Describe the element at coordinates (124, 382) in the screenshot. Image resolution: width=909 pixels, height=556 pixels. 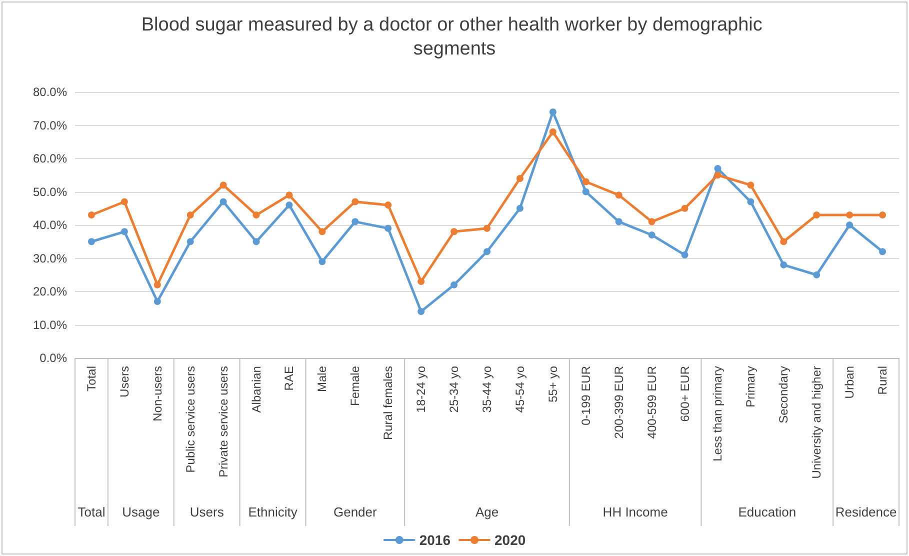
I see `x-tick-label: Users` at that location.